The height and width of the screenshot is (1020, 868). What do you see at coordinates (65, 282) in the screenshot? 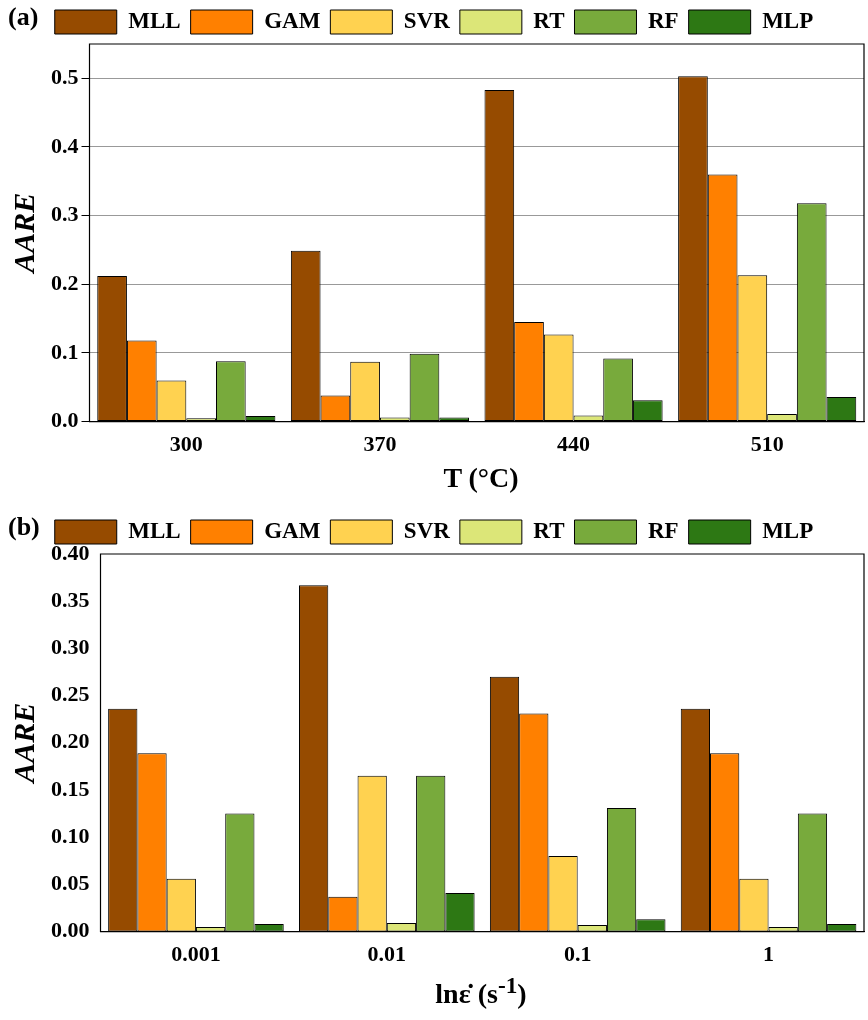
I see `y-tick-label: 0.2` at bounding box center [65, 282].